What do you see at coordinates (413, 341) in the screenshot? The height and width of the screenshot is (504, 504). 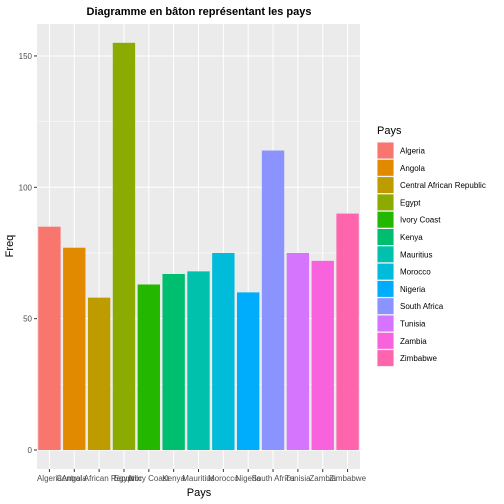 I see `legend-label: Zambia` at bounding box center [413, 341].